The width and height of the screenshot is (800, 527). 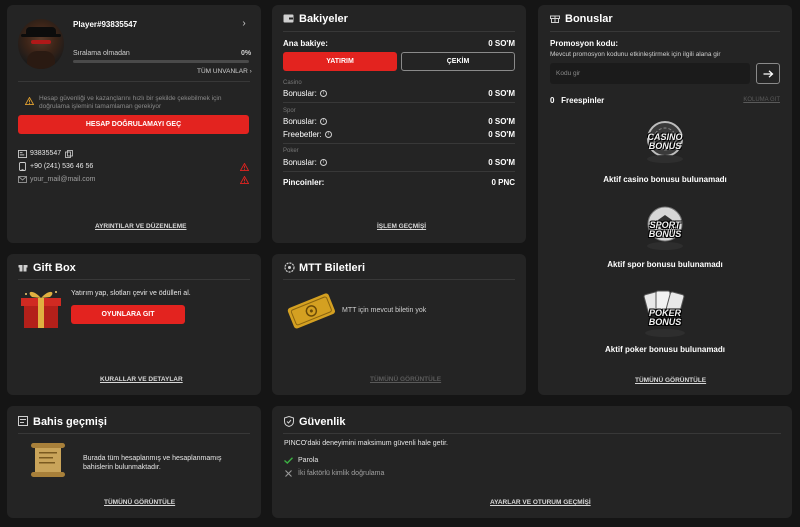 I want to click on freespin-view-link: KOLUMA GIT, so click(x=761, y=100).